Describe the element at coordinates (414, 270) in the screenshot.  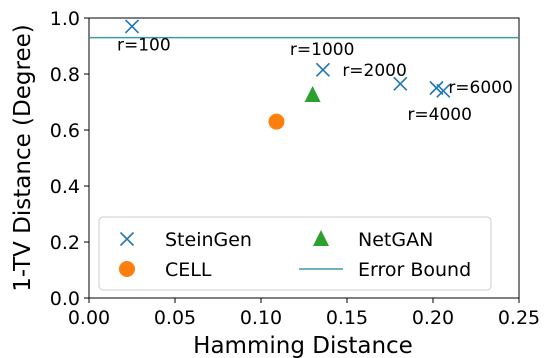
I see `legend-label-error-bound: Error Bound` at that location.